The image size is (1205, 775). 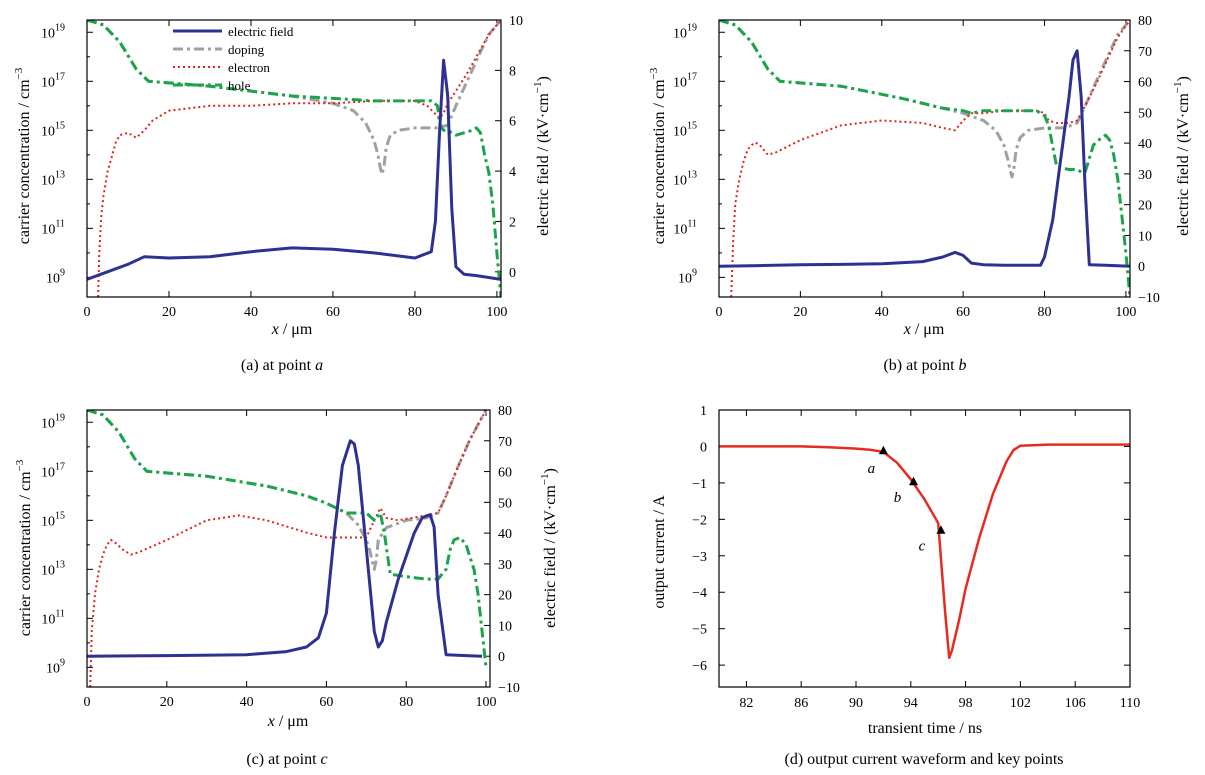 I want to click on y-tick-label-right-b: 60, so click(x=1145, y=83).